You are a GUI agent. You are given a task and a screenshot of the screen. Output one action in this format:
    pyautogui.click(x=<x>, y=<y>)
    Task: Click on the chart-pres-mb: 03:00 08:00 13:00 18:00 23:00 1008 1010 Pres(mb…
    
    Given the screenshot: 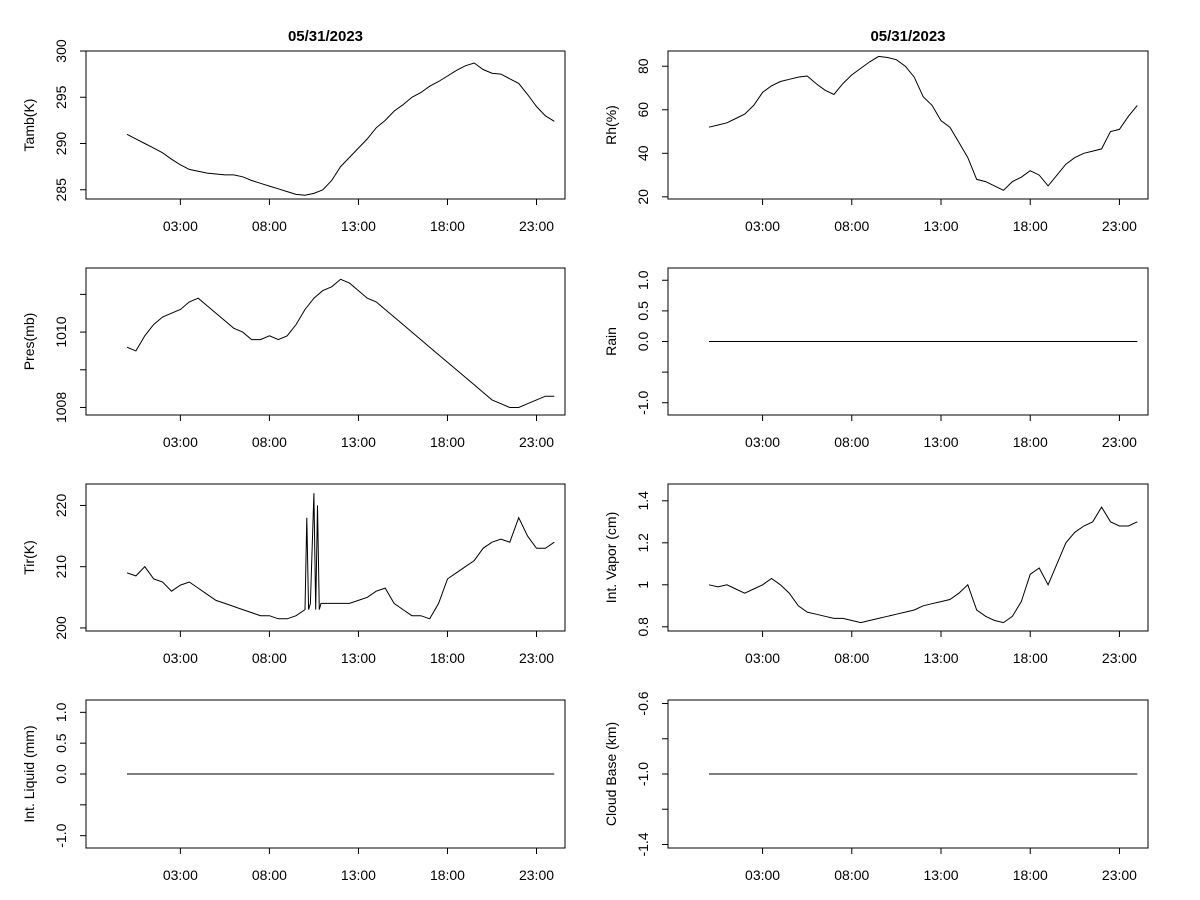 What is the action you would take?
    pyautogui.click(x=293, y=358)
    